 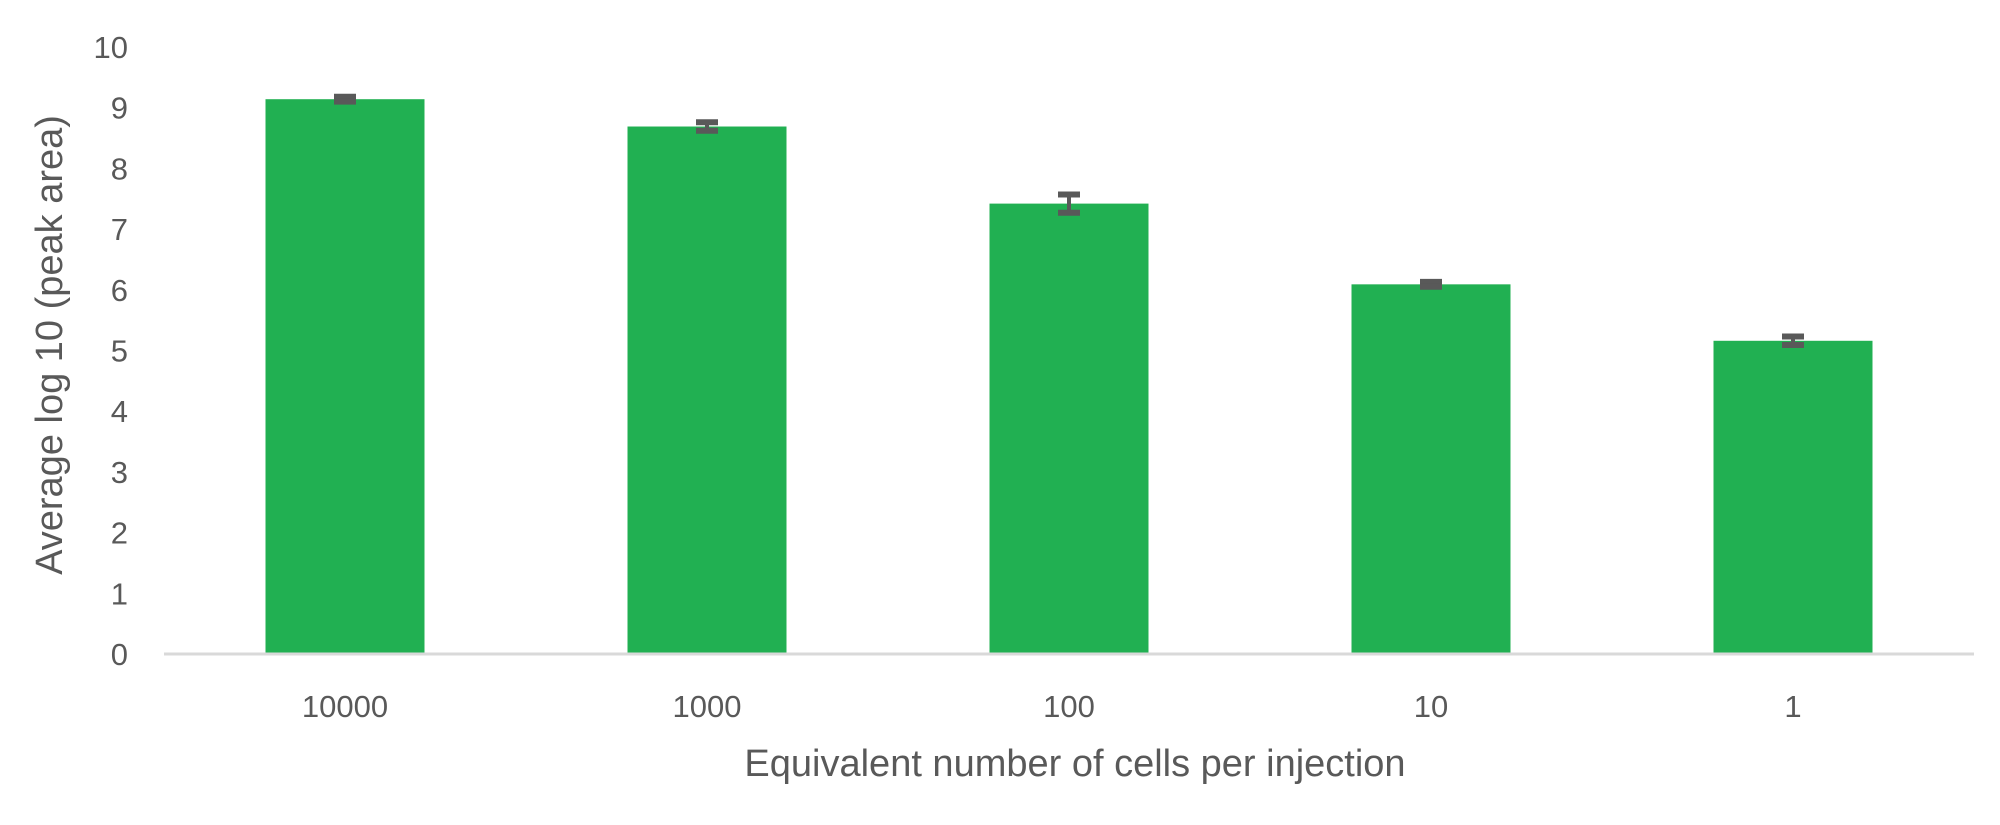 I want to click on x-tick-label: 10, so click(x=1431, y=706).